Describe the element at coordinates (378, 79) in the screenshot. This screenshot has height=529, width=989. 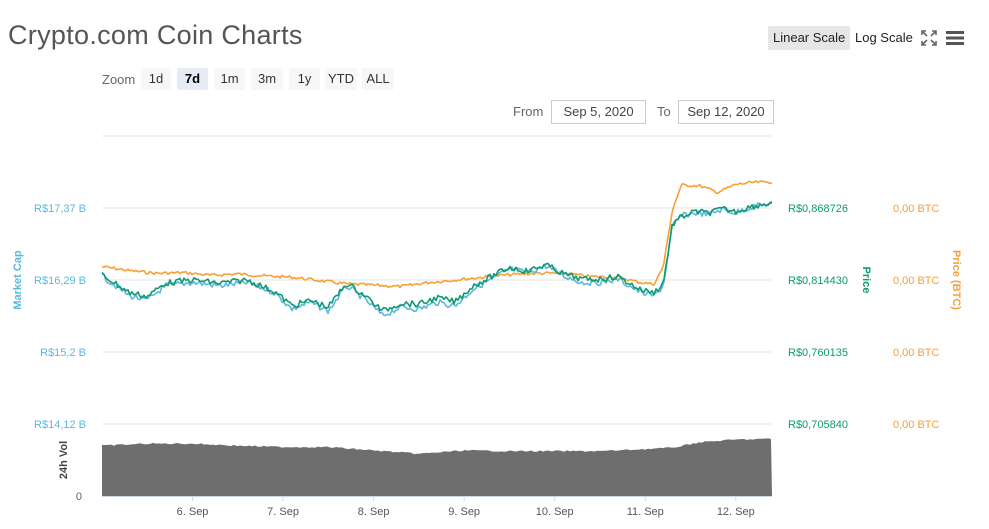
I see `zoom-all-button: ALL` at that location.